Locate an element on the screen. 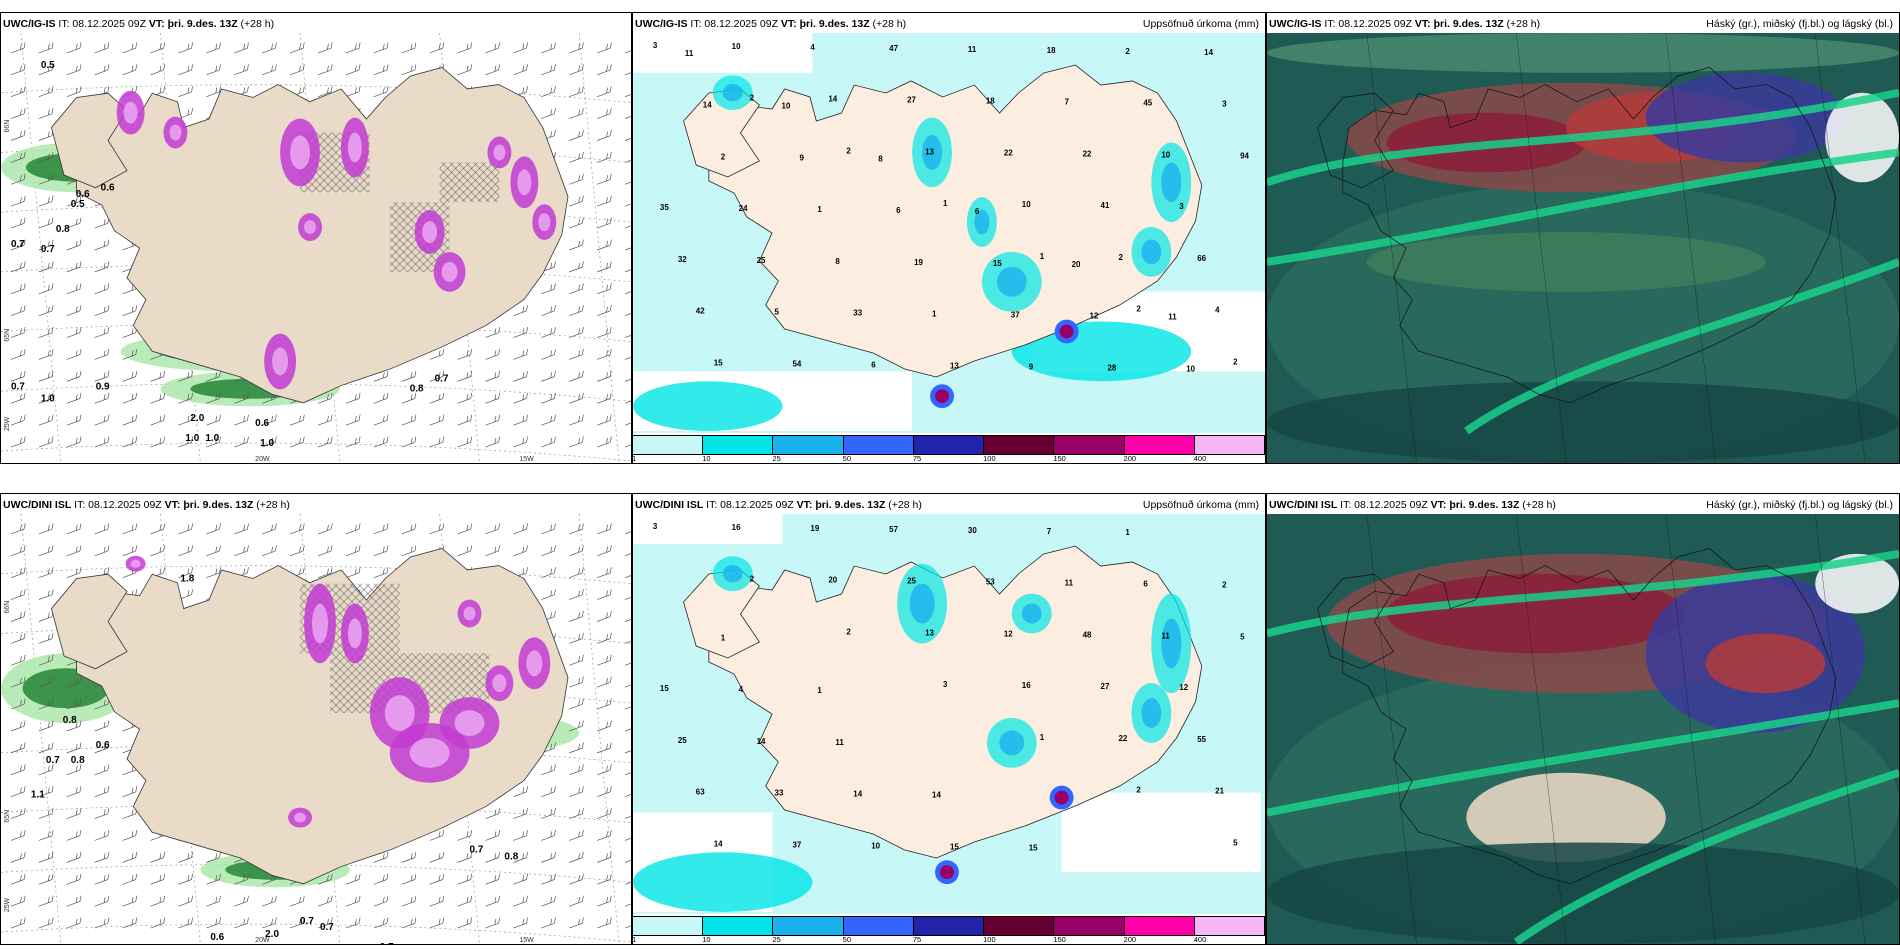  precip-value-label: 30 is located at coordinates (972, 530).